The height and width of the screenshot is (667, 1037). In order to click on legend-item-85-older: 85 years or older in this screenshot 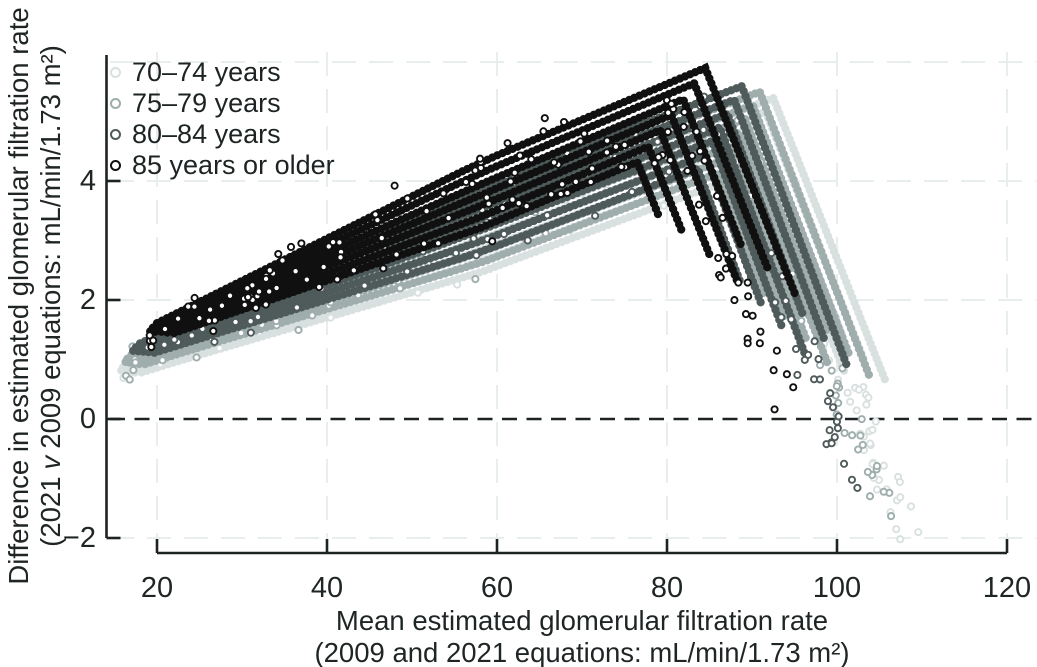, I will do `click(222, 165)`.